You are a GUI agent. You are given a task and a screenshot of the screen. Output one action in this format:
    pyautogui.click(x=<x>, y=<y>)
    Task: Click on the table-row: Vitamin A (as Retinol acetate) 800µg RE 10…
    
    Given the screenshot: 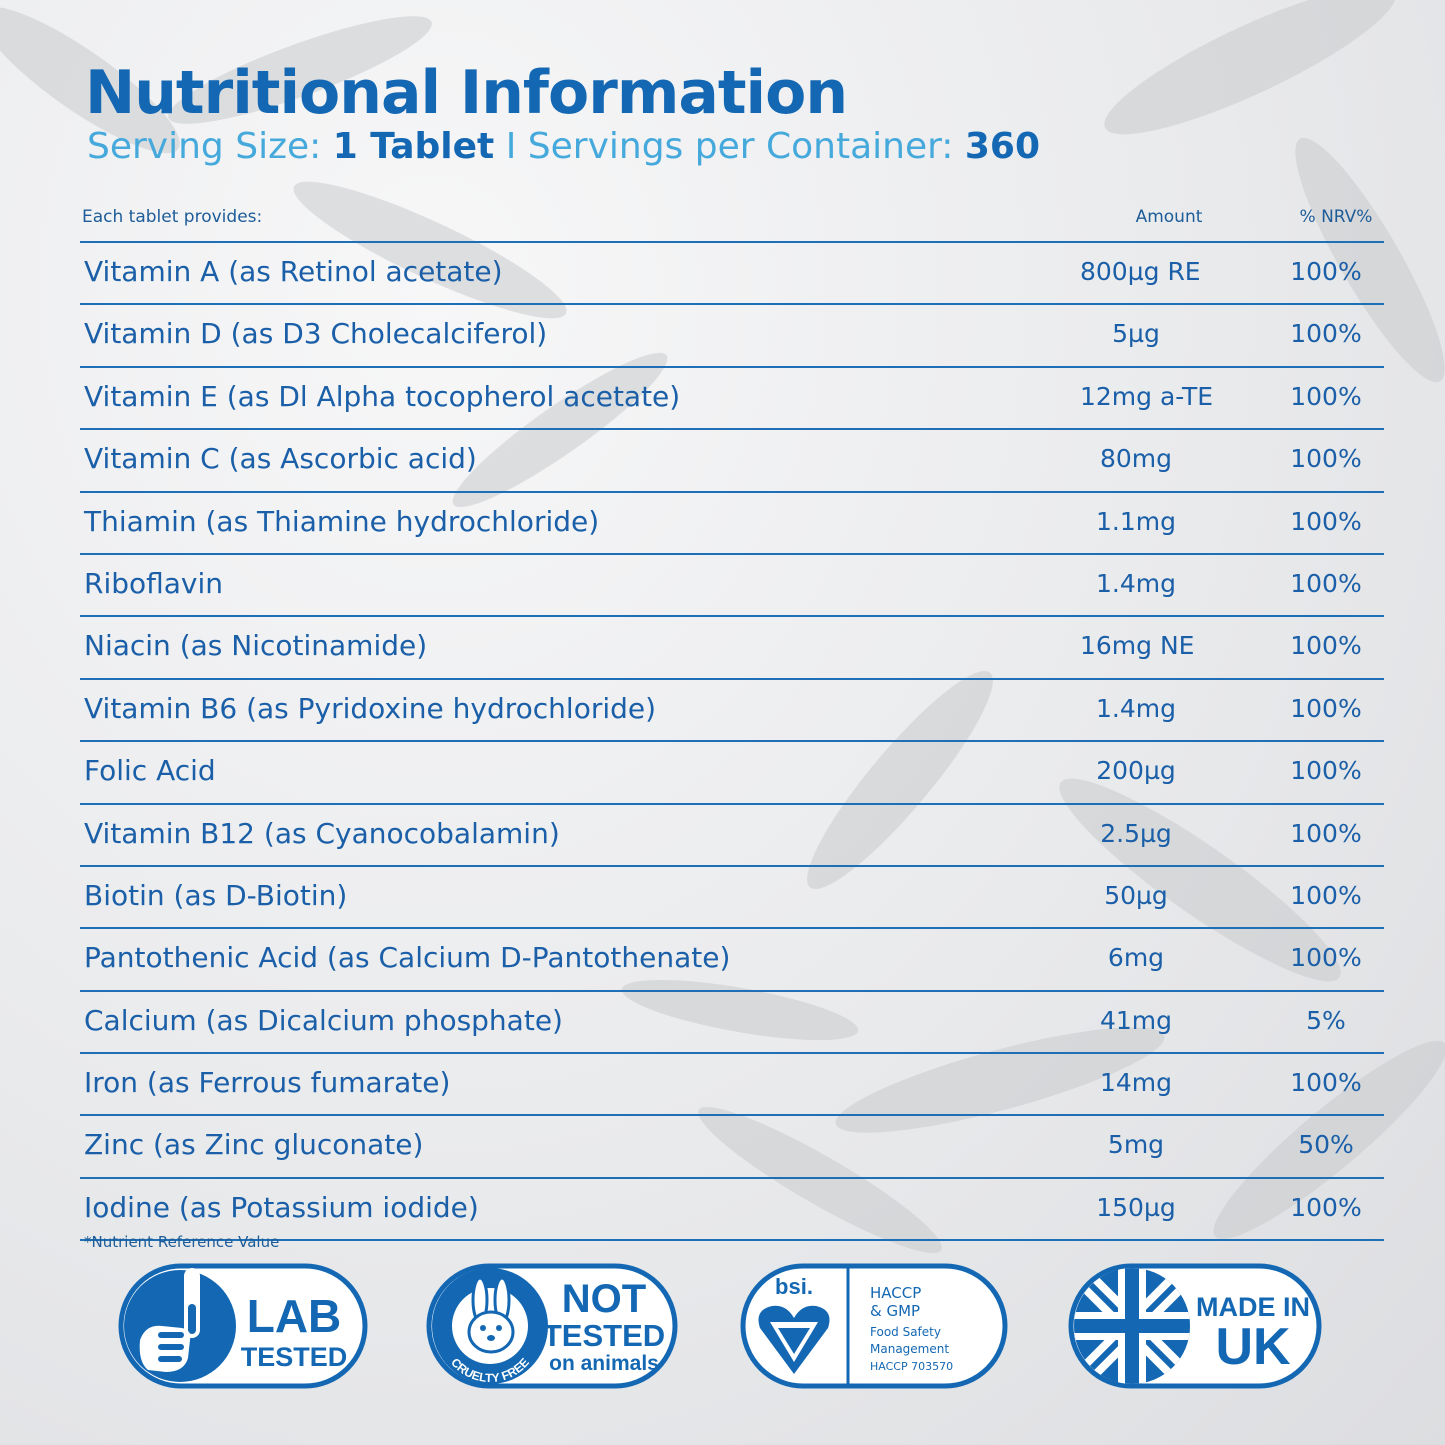 What is the action you would take?
    pyautogui.click(x=732, y=274)
    